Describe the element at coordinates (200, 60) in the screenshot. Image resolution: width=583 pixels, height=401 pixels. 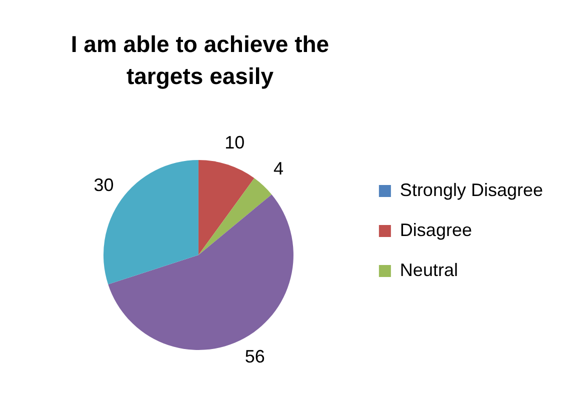
I see `chart-title: I am able to achieve the targets easily` at that location.